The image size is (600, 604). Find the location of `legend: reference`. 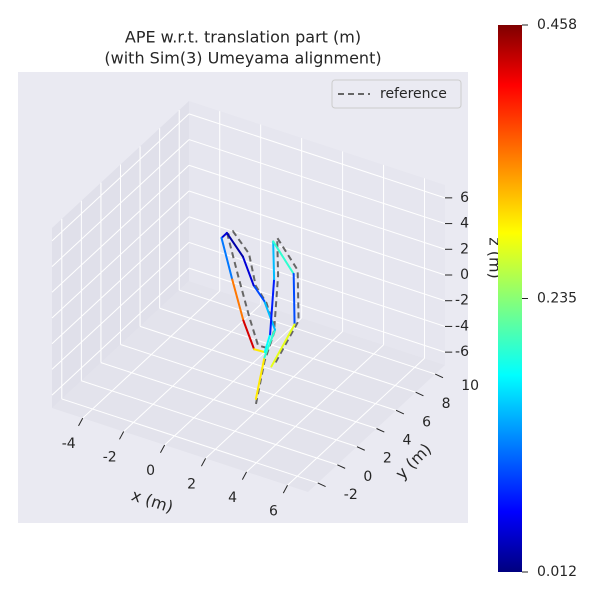

legend: reference is located at coordinates (396, 94).